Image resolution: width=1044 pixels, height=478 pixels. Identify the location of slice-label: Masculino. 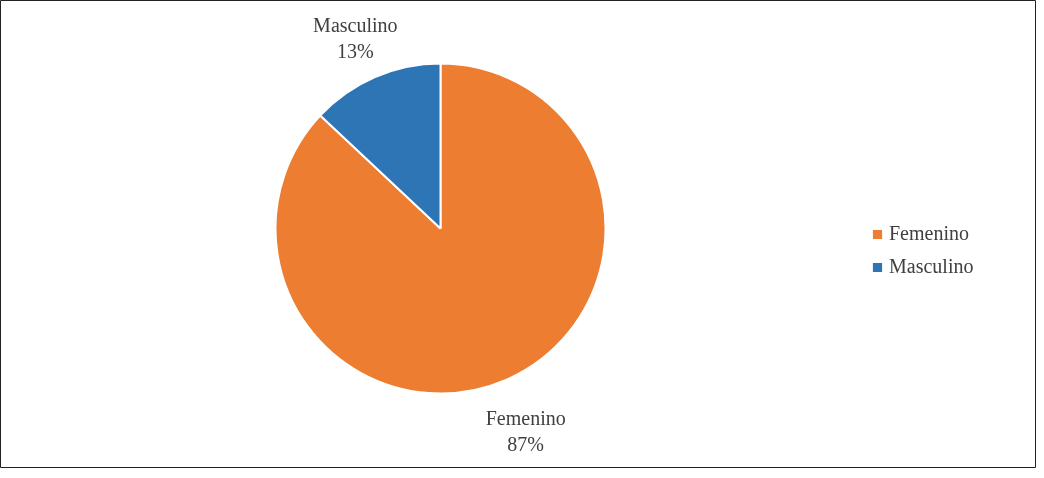
(355, 24).